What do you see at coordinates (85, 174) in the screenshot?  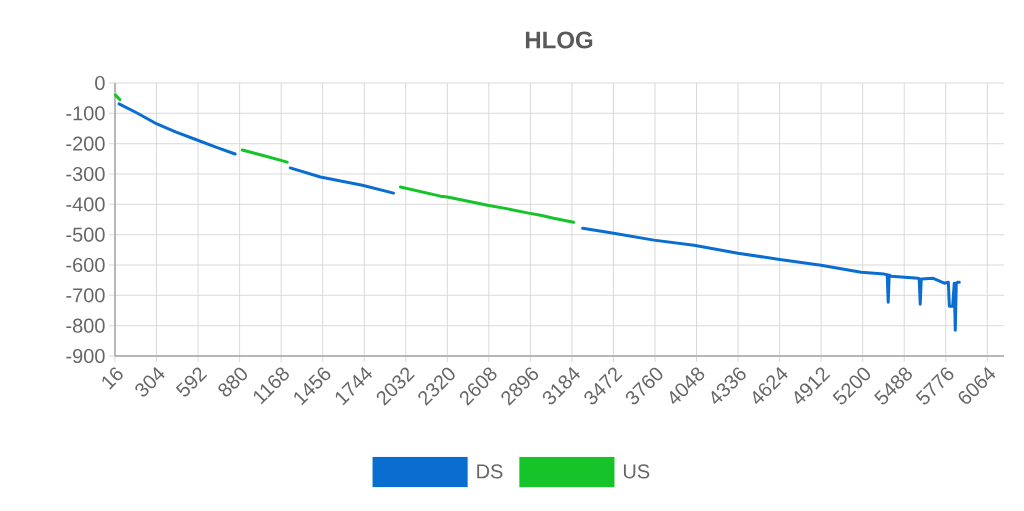 I see `y-tick-label: -300` at bounding box center [85, 174].